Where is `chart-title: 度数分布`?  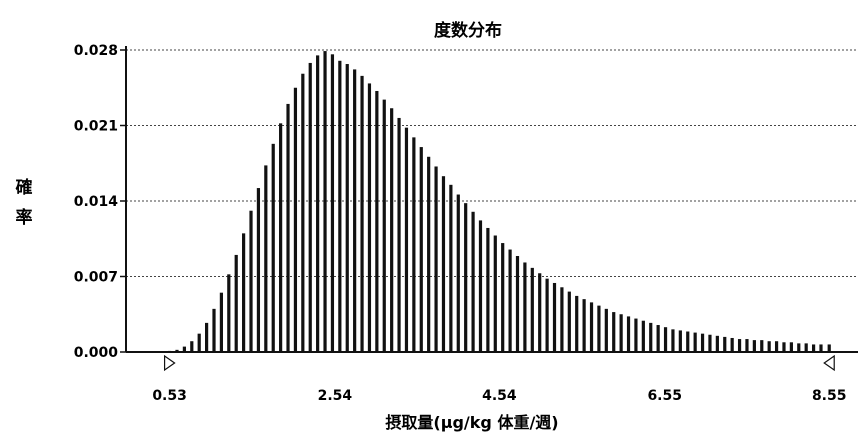
chart-title: 度数分布 is located at coordinates (468, 30).